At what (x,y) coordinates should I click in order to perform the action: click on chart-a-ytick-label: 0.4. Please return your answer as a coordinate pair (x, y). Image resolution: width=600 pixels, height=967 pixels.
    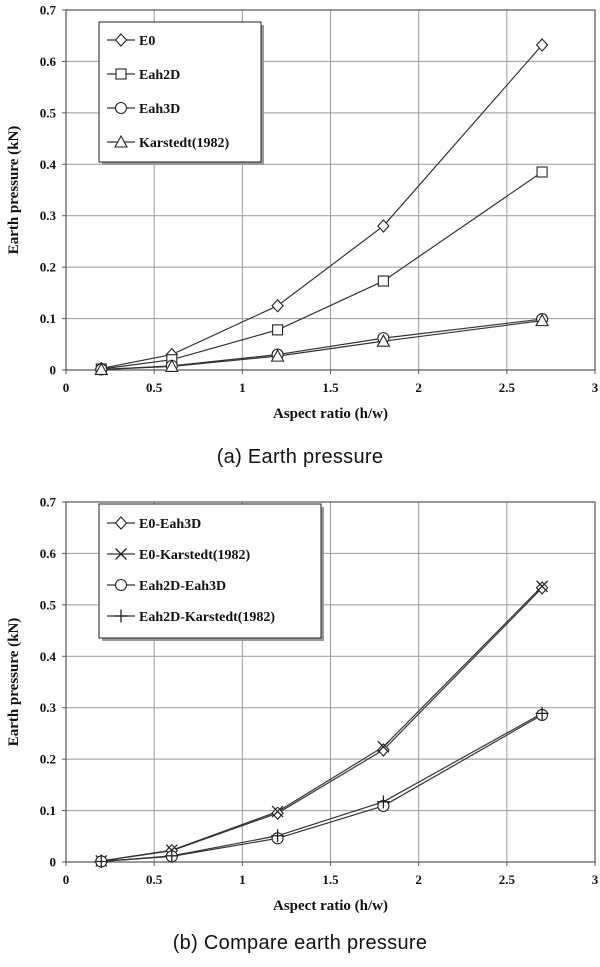
    Looking at the image, I should click on (48, 164).